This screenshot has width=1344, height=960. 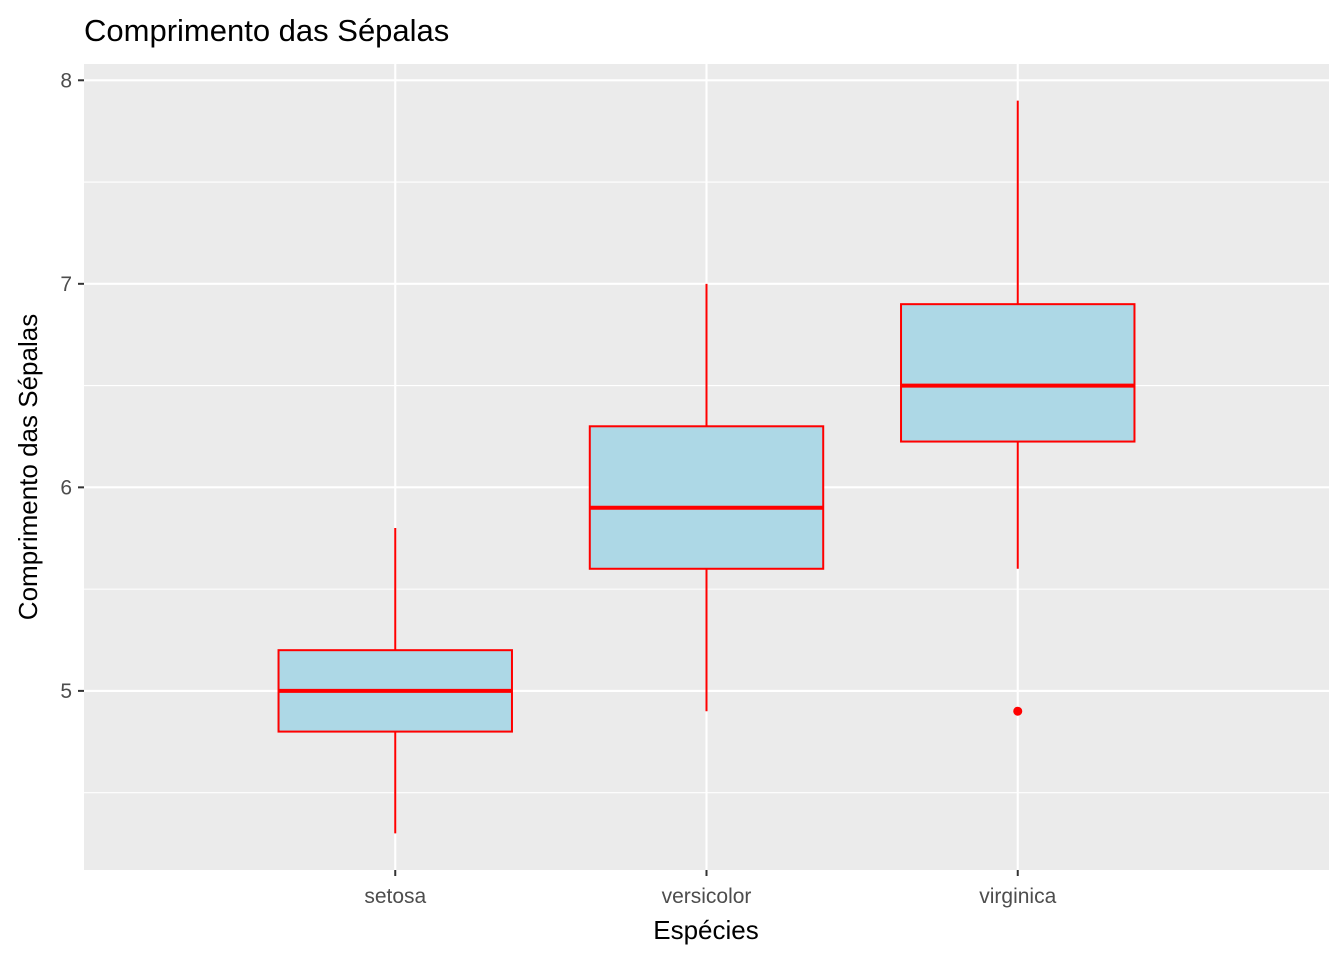 What do you see at coordinates (1018, 373) in the screenshot?
I see `box-virginica` at bounding box center [1018, 373].